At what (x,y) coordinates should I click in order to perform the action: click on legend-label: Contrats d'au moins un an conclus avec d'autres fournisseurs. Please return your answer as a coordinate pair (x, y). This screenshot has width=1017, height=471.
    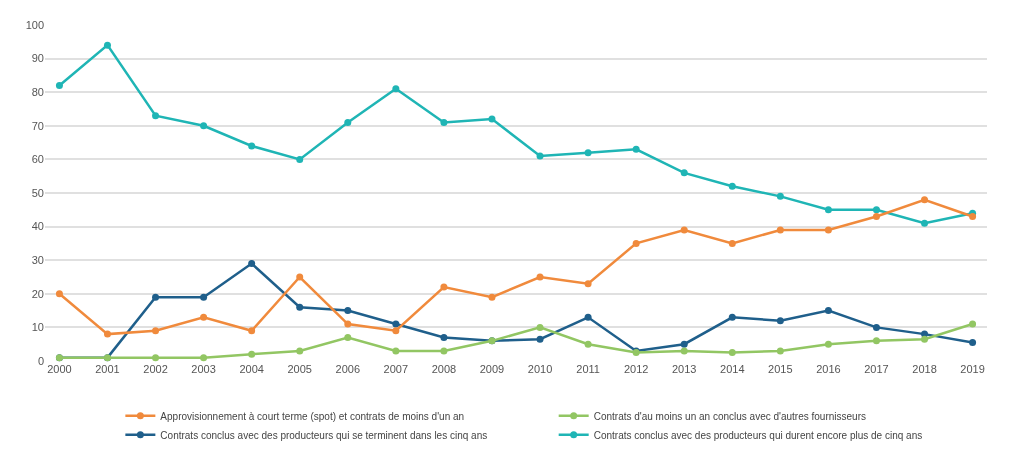
    Looking at the image, I should click on (729, 416).